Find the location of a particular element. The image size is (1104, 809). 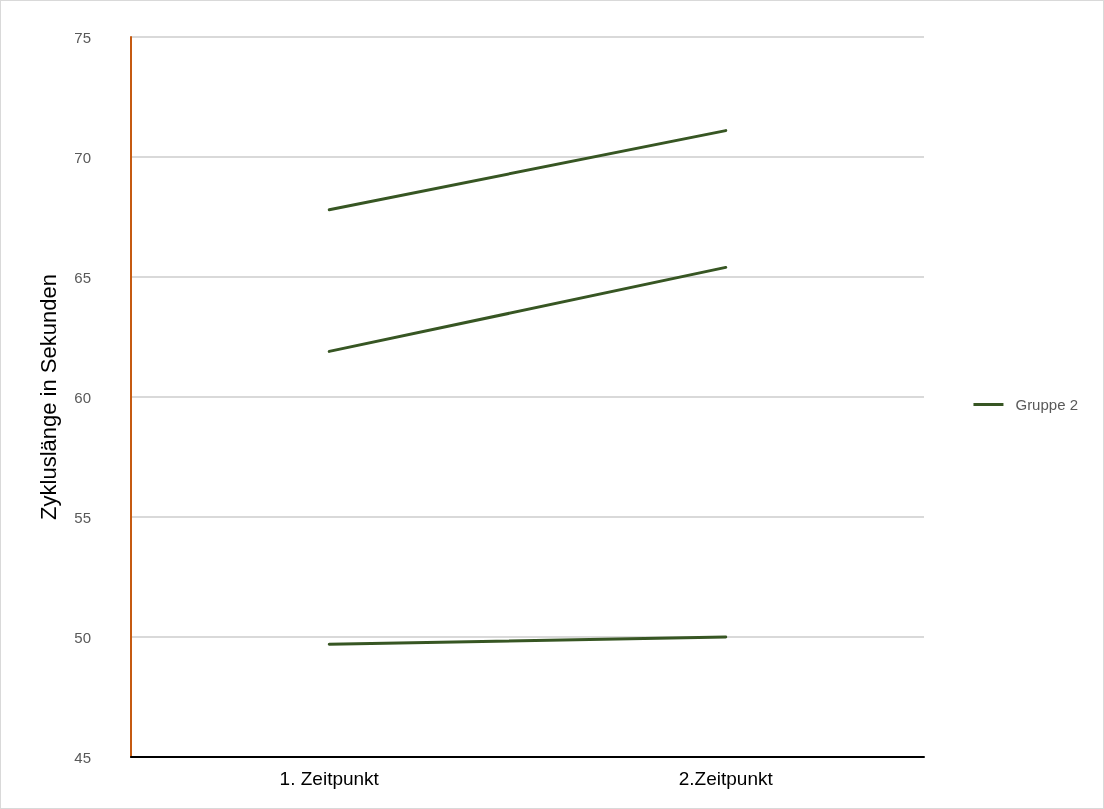

y-tick-label: 55 is located at coordinates (82, 517).